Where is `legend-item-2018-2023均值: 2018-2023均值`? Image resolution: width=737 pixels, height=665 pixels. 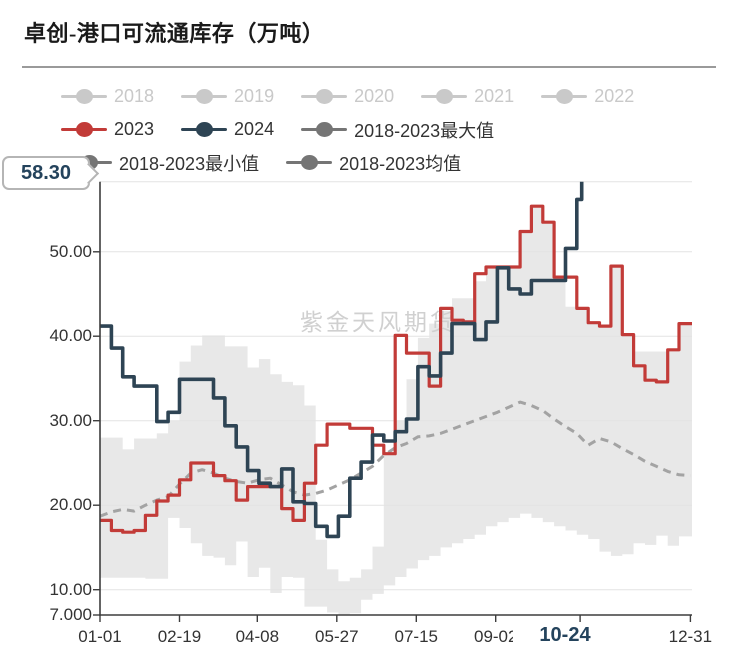
legend-item-2018-2023均值: 2018-2023均值 is located at coordinates (373, 163).